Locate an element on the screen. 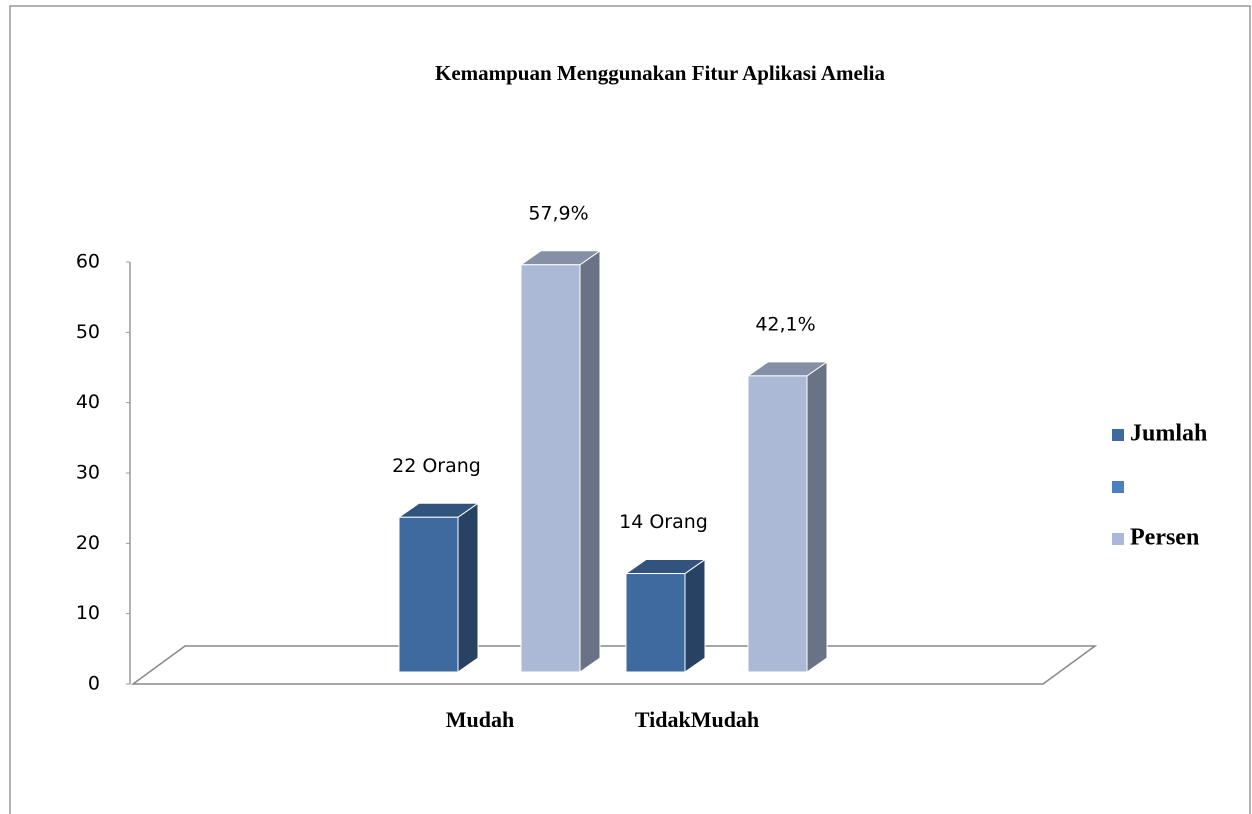 The image size is (1252, 814). y-tick-label: 40 is located at coordinates (88, 402).